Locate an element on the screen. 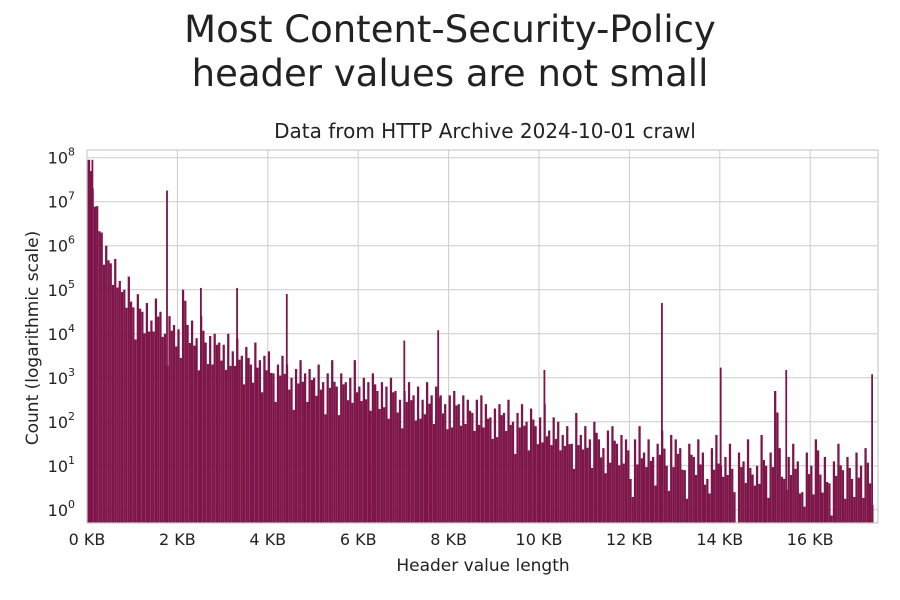 The height and width of the screenshot is (600, 900). bar-93-b is located at coordinates (510, 473).